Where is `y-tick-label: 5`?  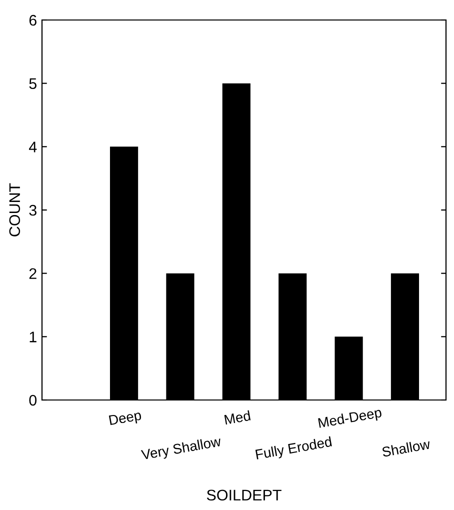
y-tick-label: 5 is located at coordinates (32, 84).